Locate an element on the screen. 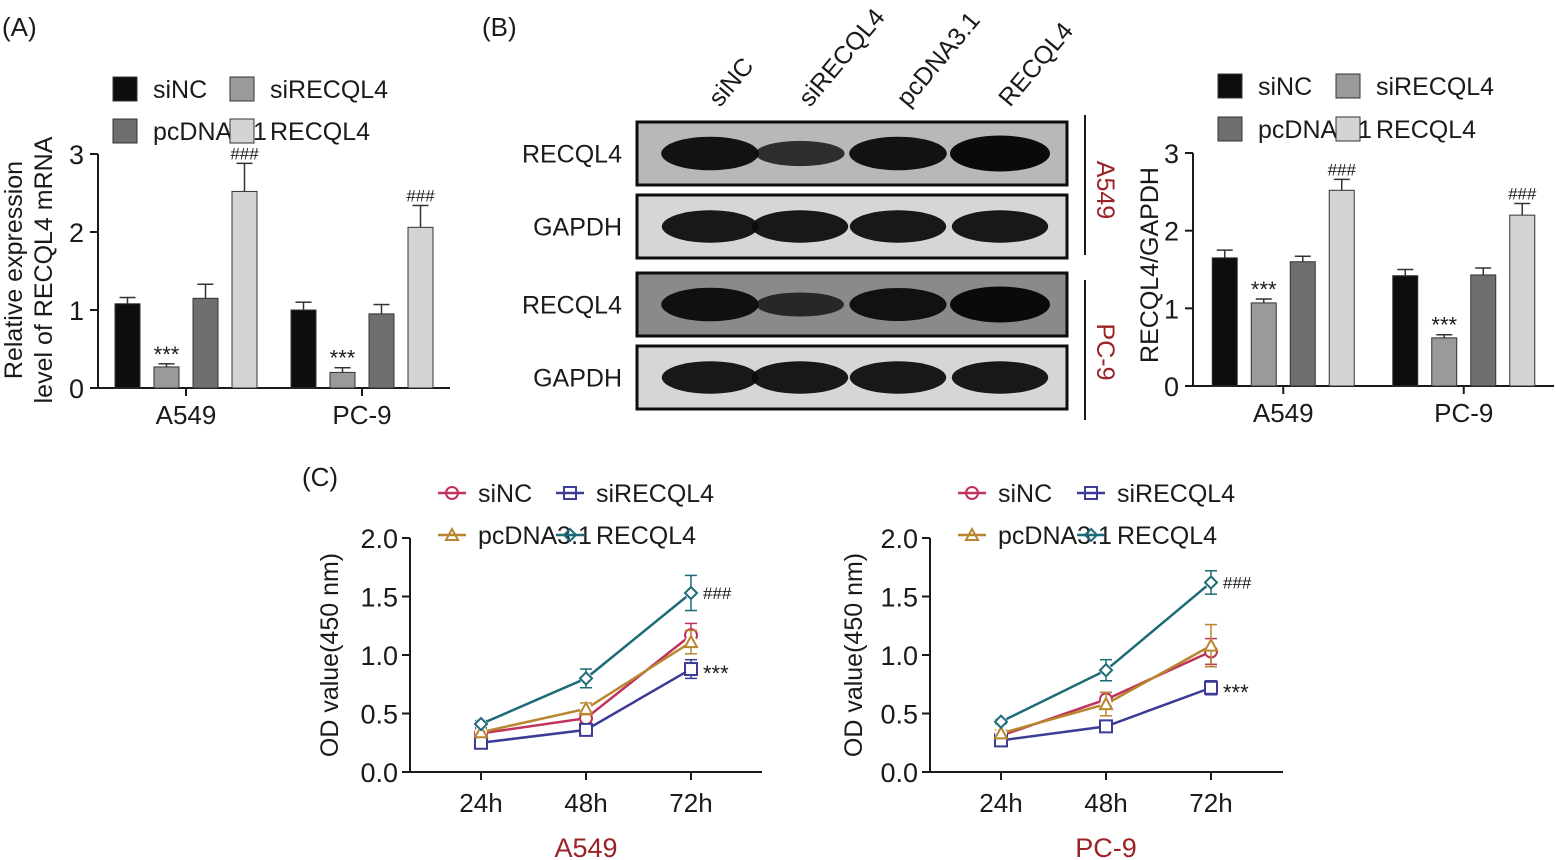 Image resolution: width=1556 pixels, height=860 pixels. bar-siRECQL4 is located at coordinates (166, 377).